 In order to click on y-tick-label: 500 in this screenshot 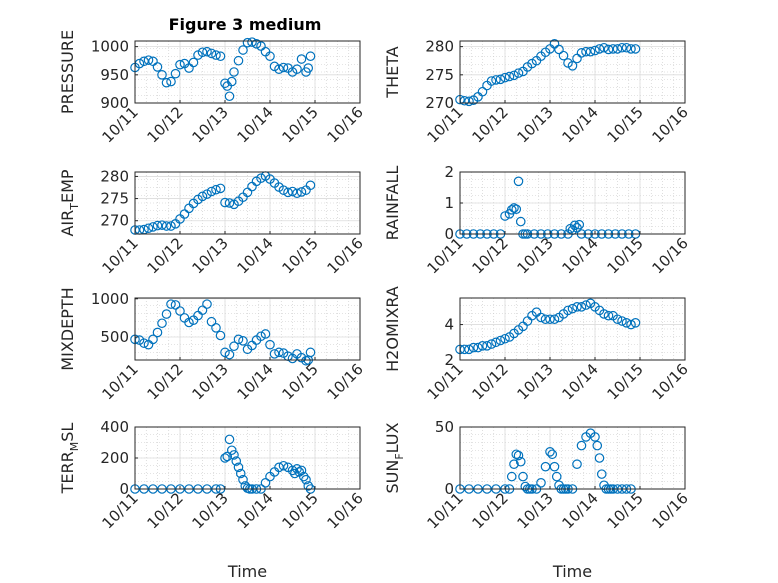, I will do `click(114, 337)`.